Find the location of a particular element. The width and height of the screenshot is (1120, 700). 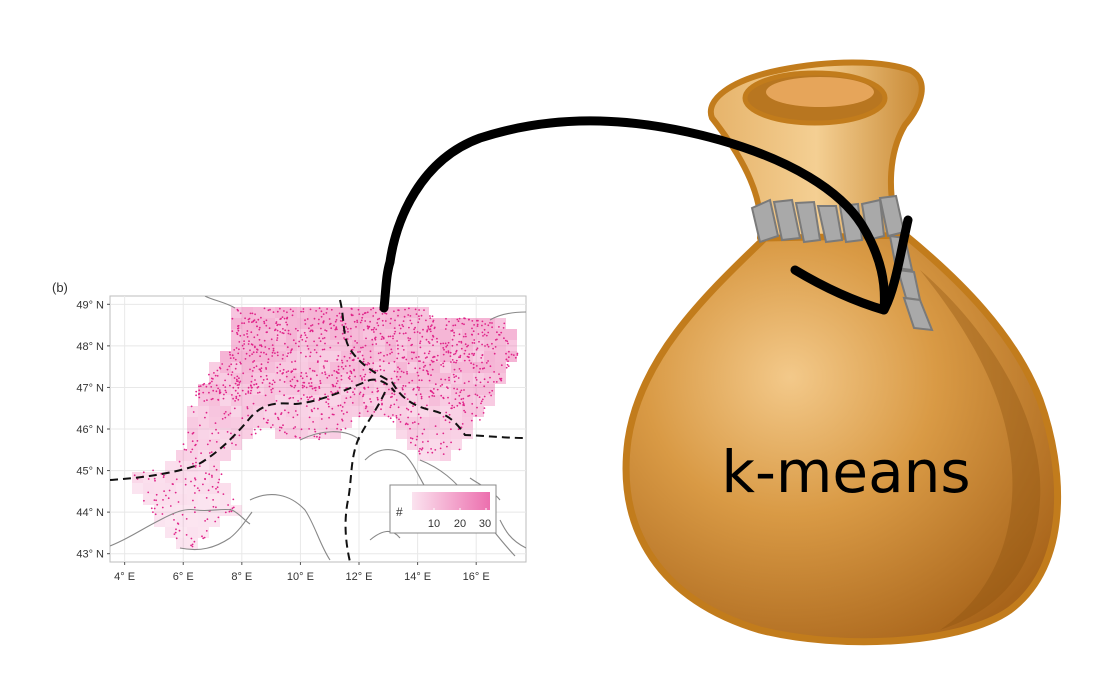

lon-tick-label: 6° E is located at coordinates (183, 577).